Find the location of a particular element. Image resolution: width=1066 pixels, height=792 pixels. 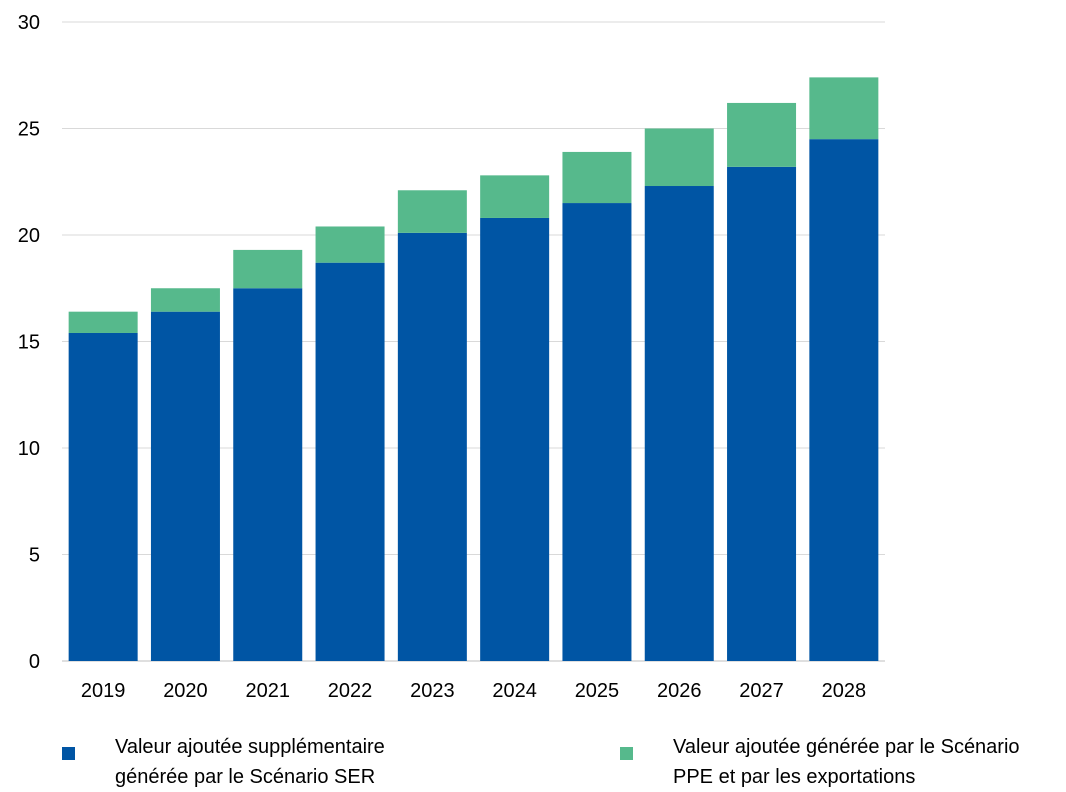

y-tick-label: 5 is located at coordinates (34, 556).